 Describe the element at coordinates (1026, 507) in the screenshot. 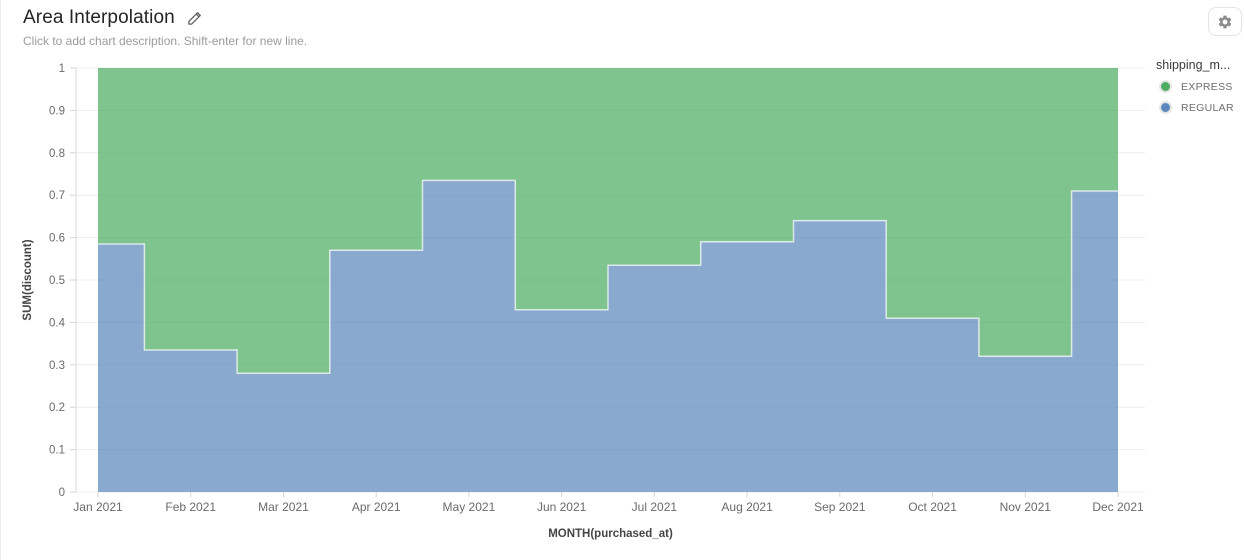

I see `x-tick-label: Nov 2021` at that location.